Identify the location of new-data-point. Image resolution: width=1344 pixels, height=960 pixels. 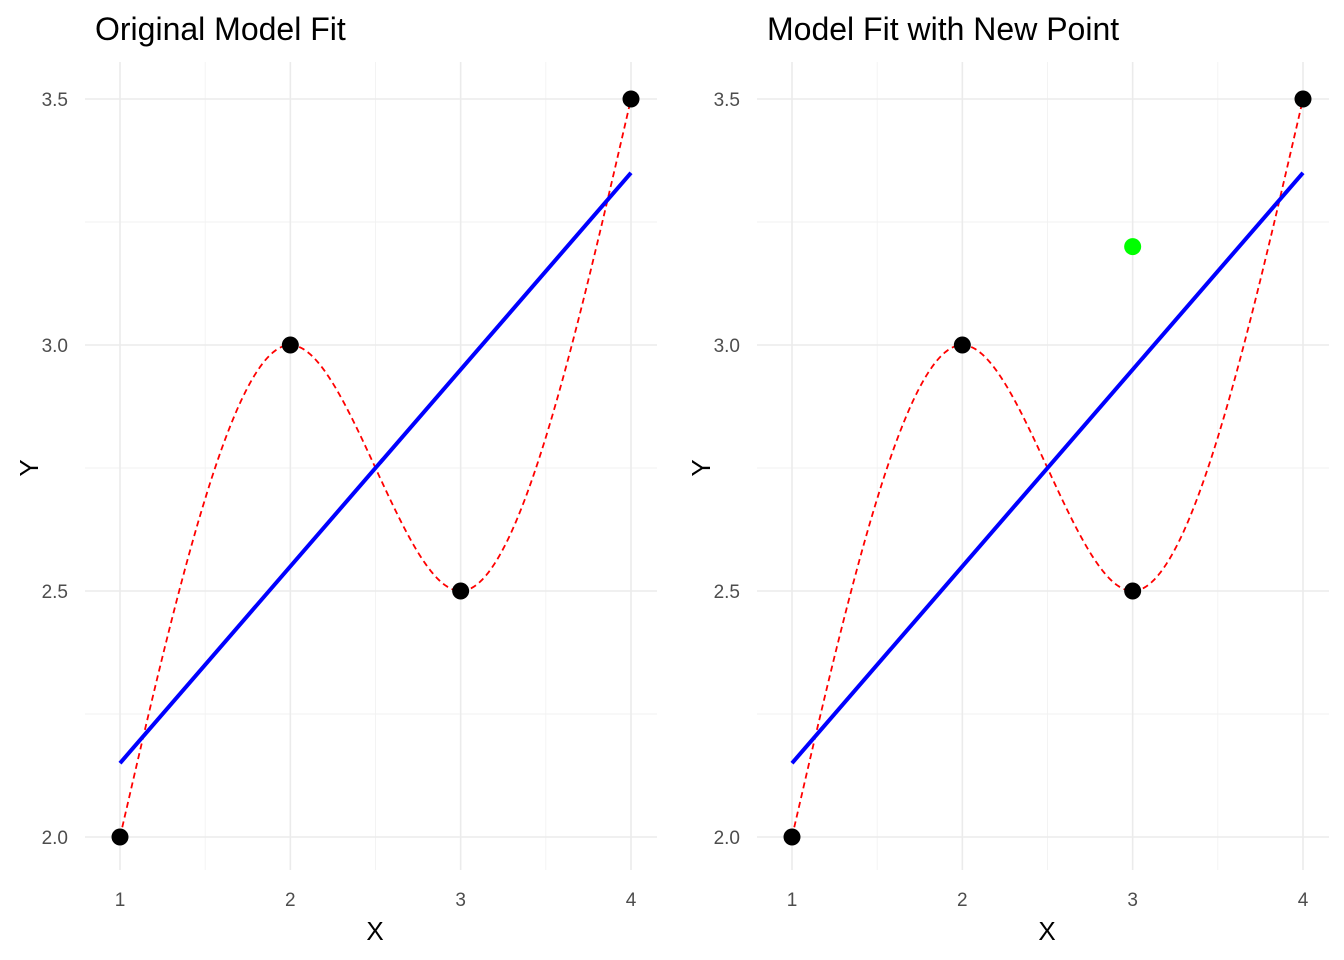
(1133, 247).